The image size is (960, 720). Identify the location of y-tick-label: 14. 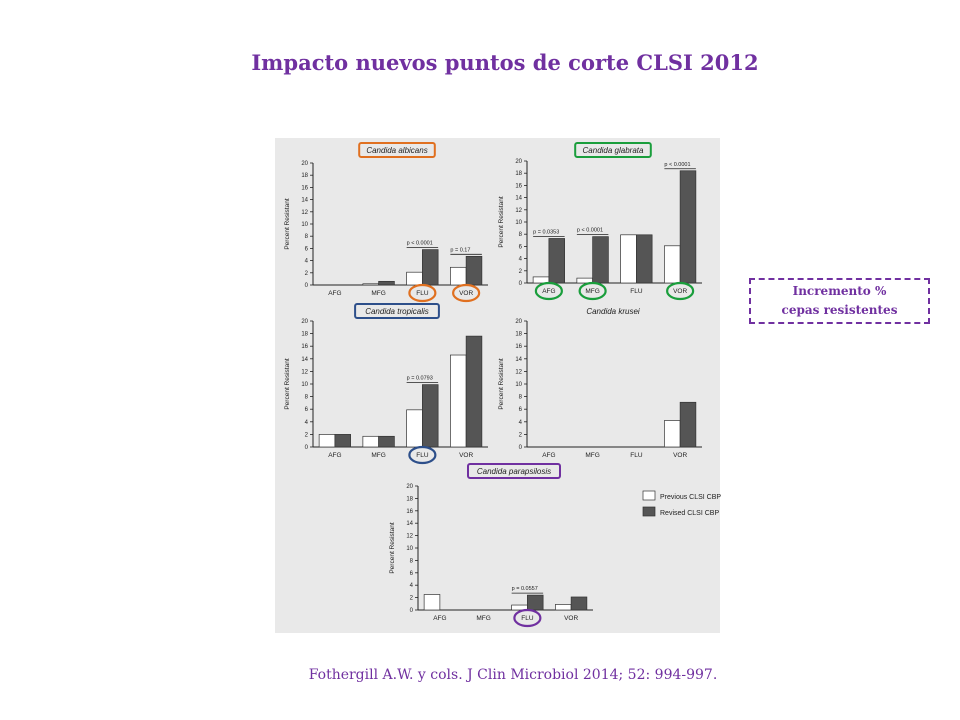
(304, 360).